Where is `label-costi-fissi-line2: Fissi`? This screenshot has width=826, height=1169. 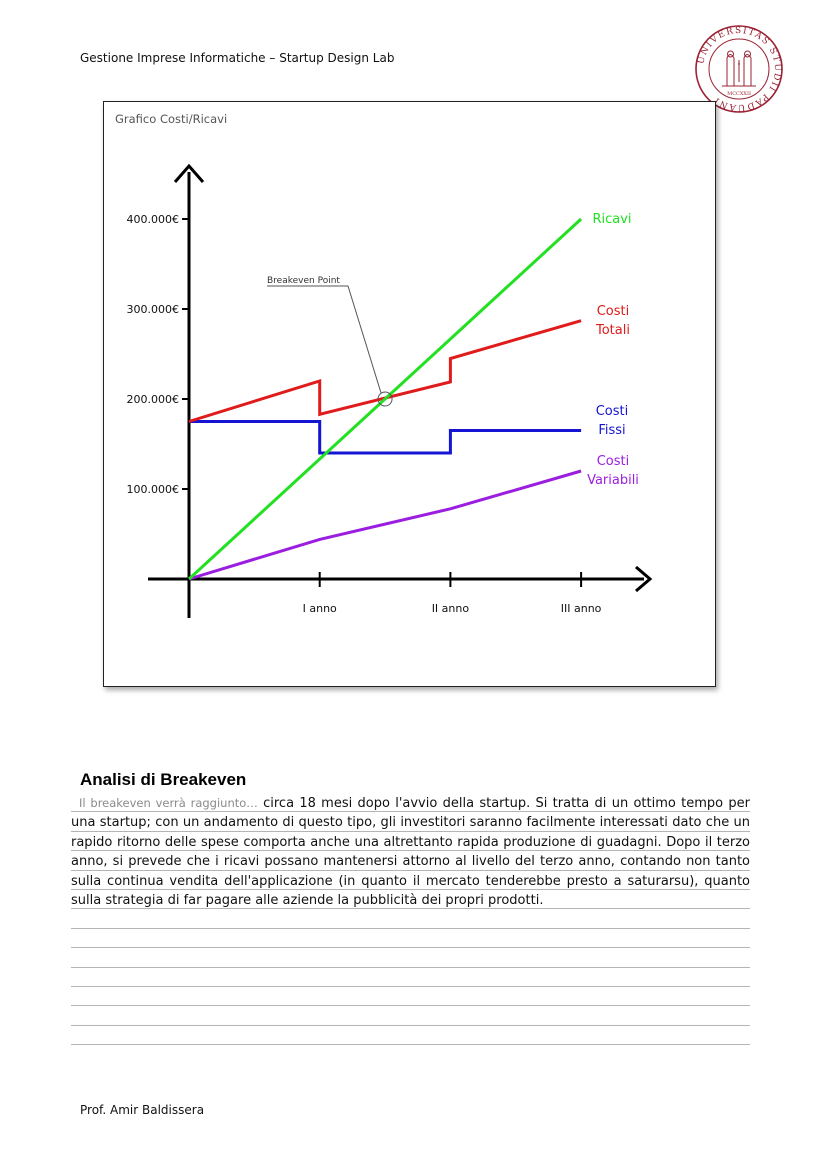 label-costi-fissi-line2: Fissi is located at coordinates (611, 430).